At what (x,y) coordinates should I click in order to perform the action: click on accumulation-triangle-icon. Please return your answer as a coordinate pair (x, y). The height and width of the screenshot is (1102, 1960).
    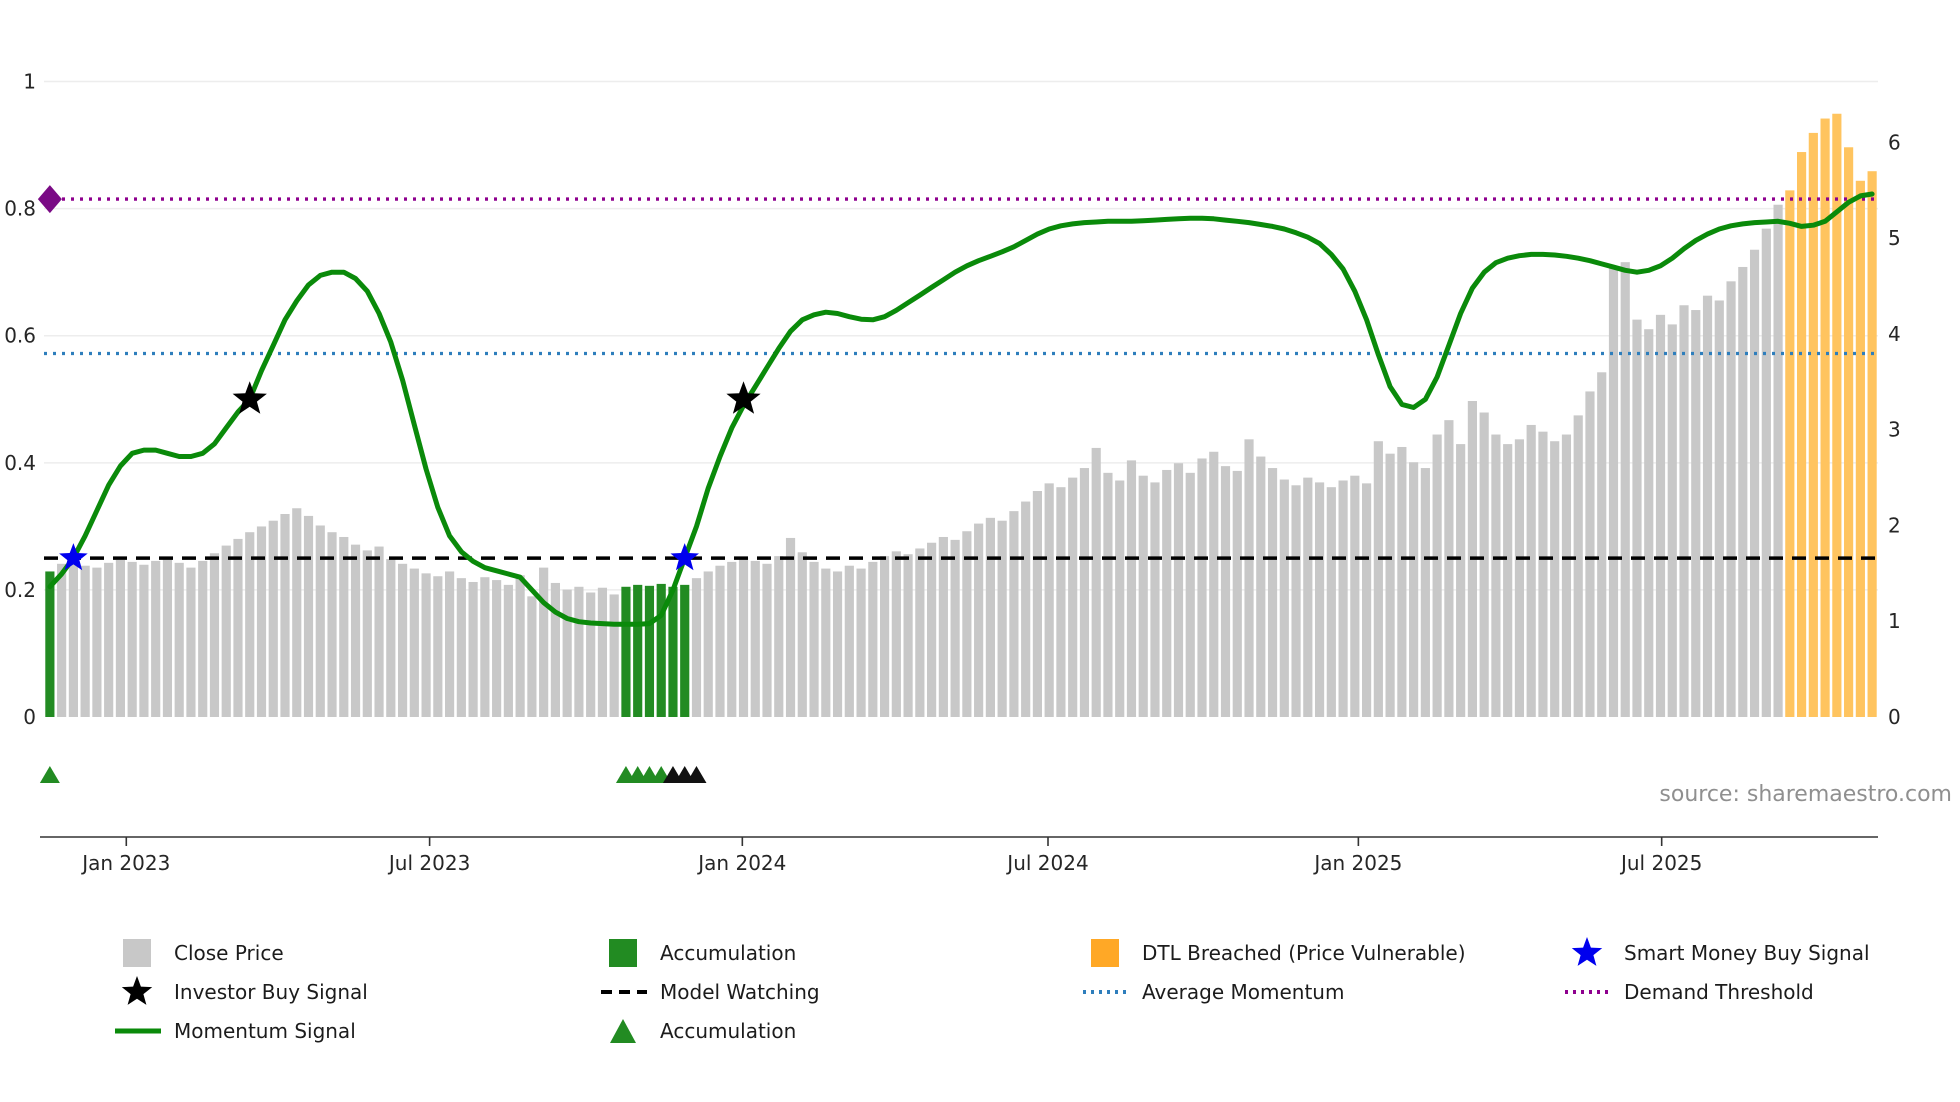
    Looking at the image, I should click on (49, 774).